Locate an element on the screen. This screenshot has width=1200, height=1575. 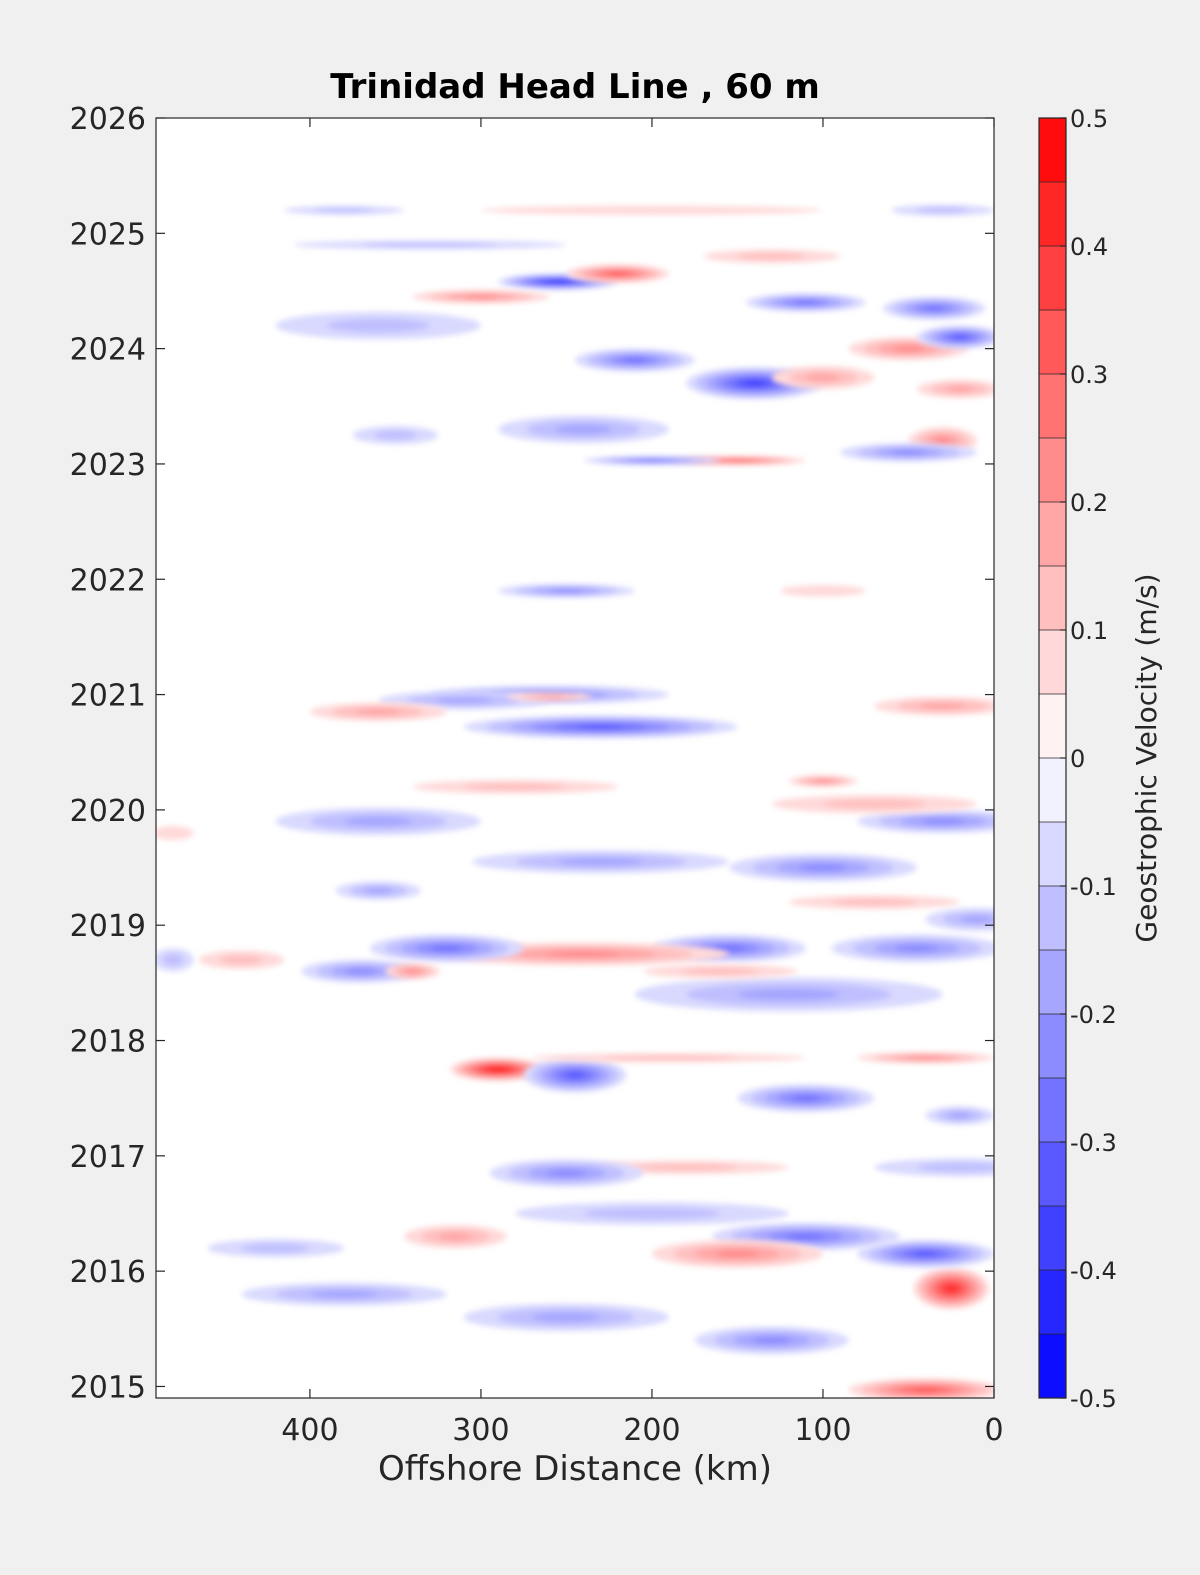
y-tick-label: 2020 is located at coordinates (108, 811).